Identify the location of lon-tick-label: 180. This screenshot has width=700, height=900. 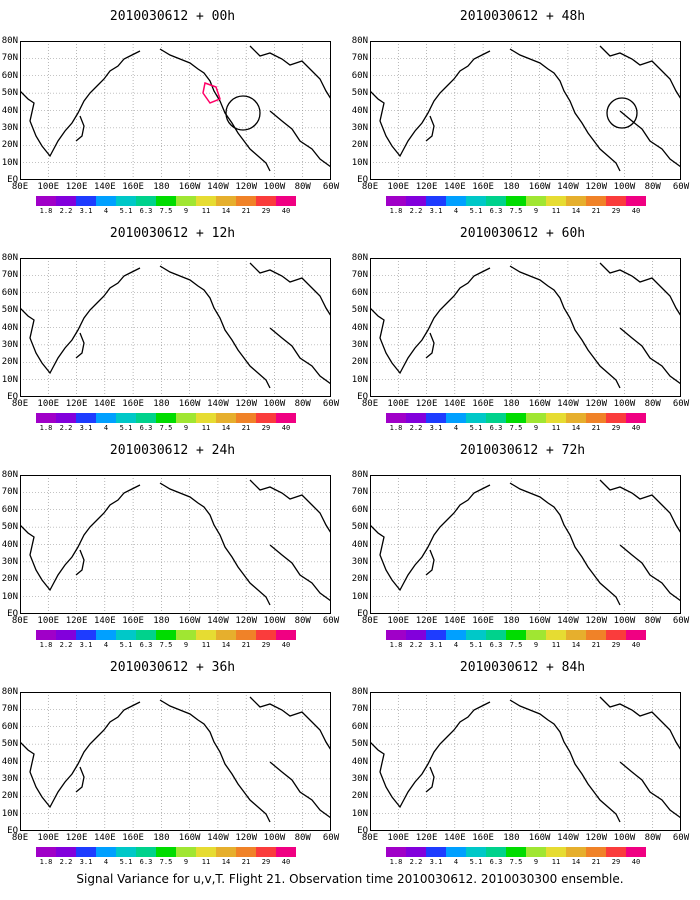
(511, 621).